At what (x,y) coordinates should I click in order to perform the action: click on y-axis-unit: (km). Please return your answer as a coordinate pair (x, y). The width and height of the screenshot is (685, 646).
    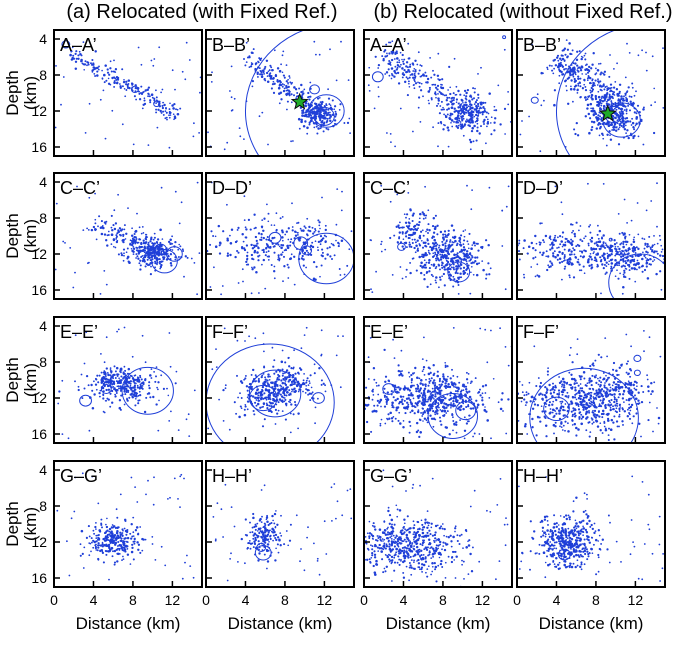
    Looking at the image, I should click on (30, 236).